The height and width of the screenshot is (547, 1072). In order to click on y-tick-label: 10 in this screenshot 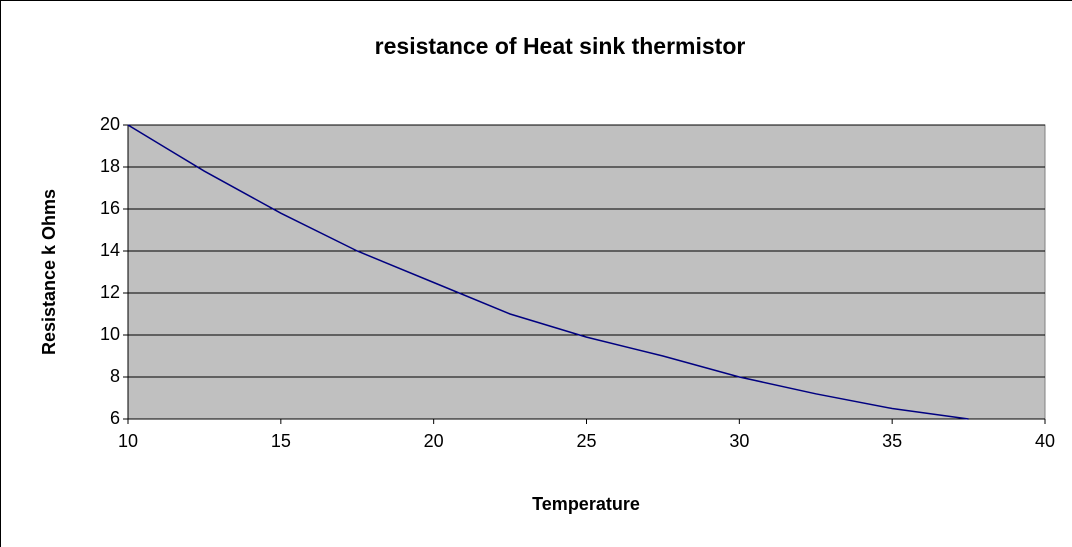, I will do `click(110, 334)`.